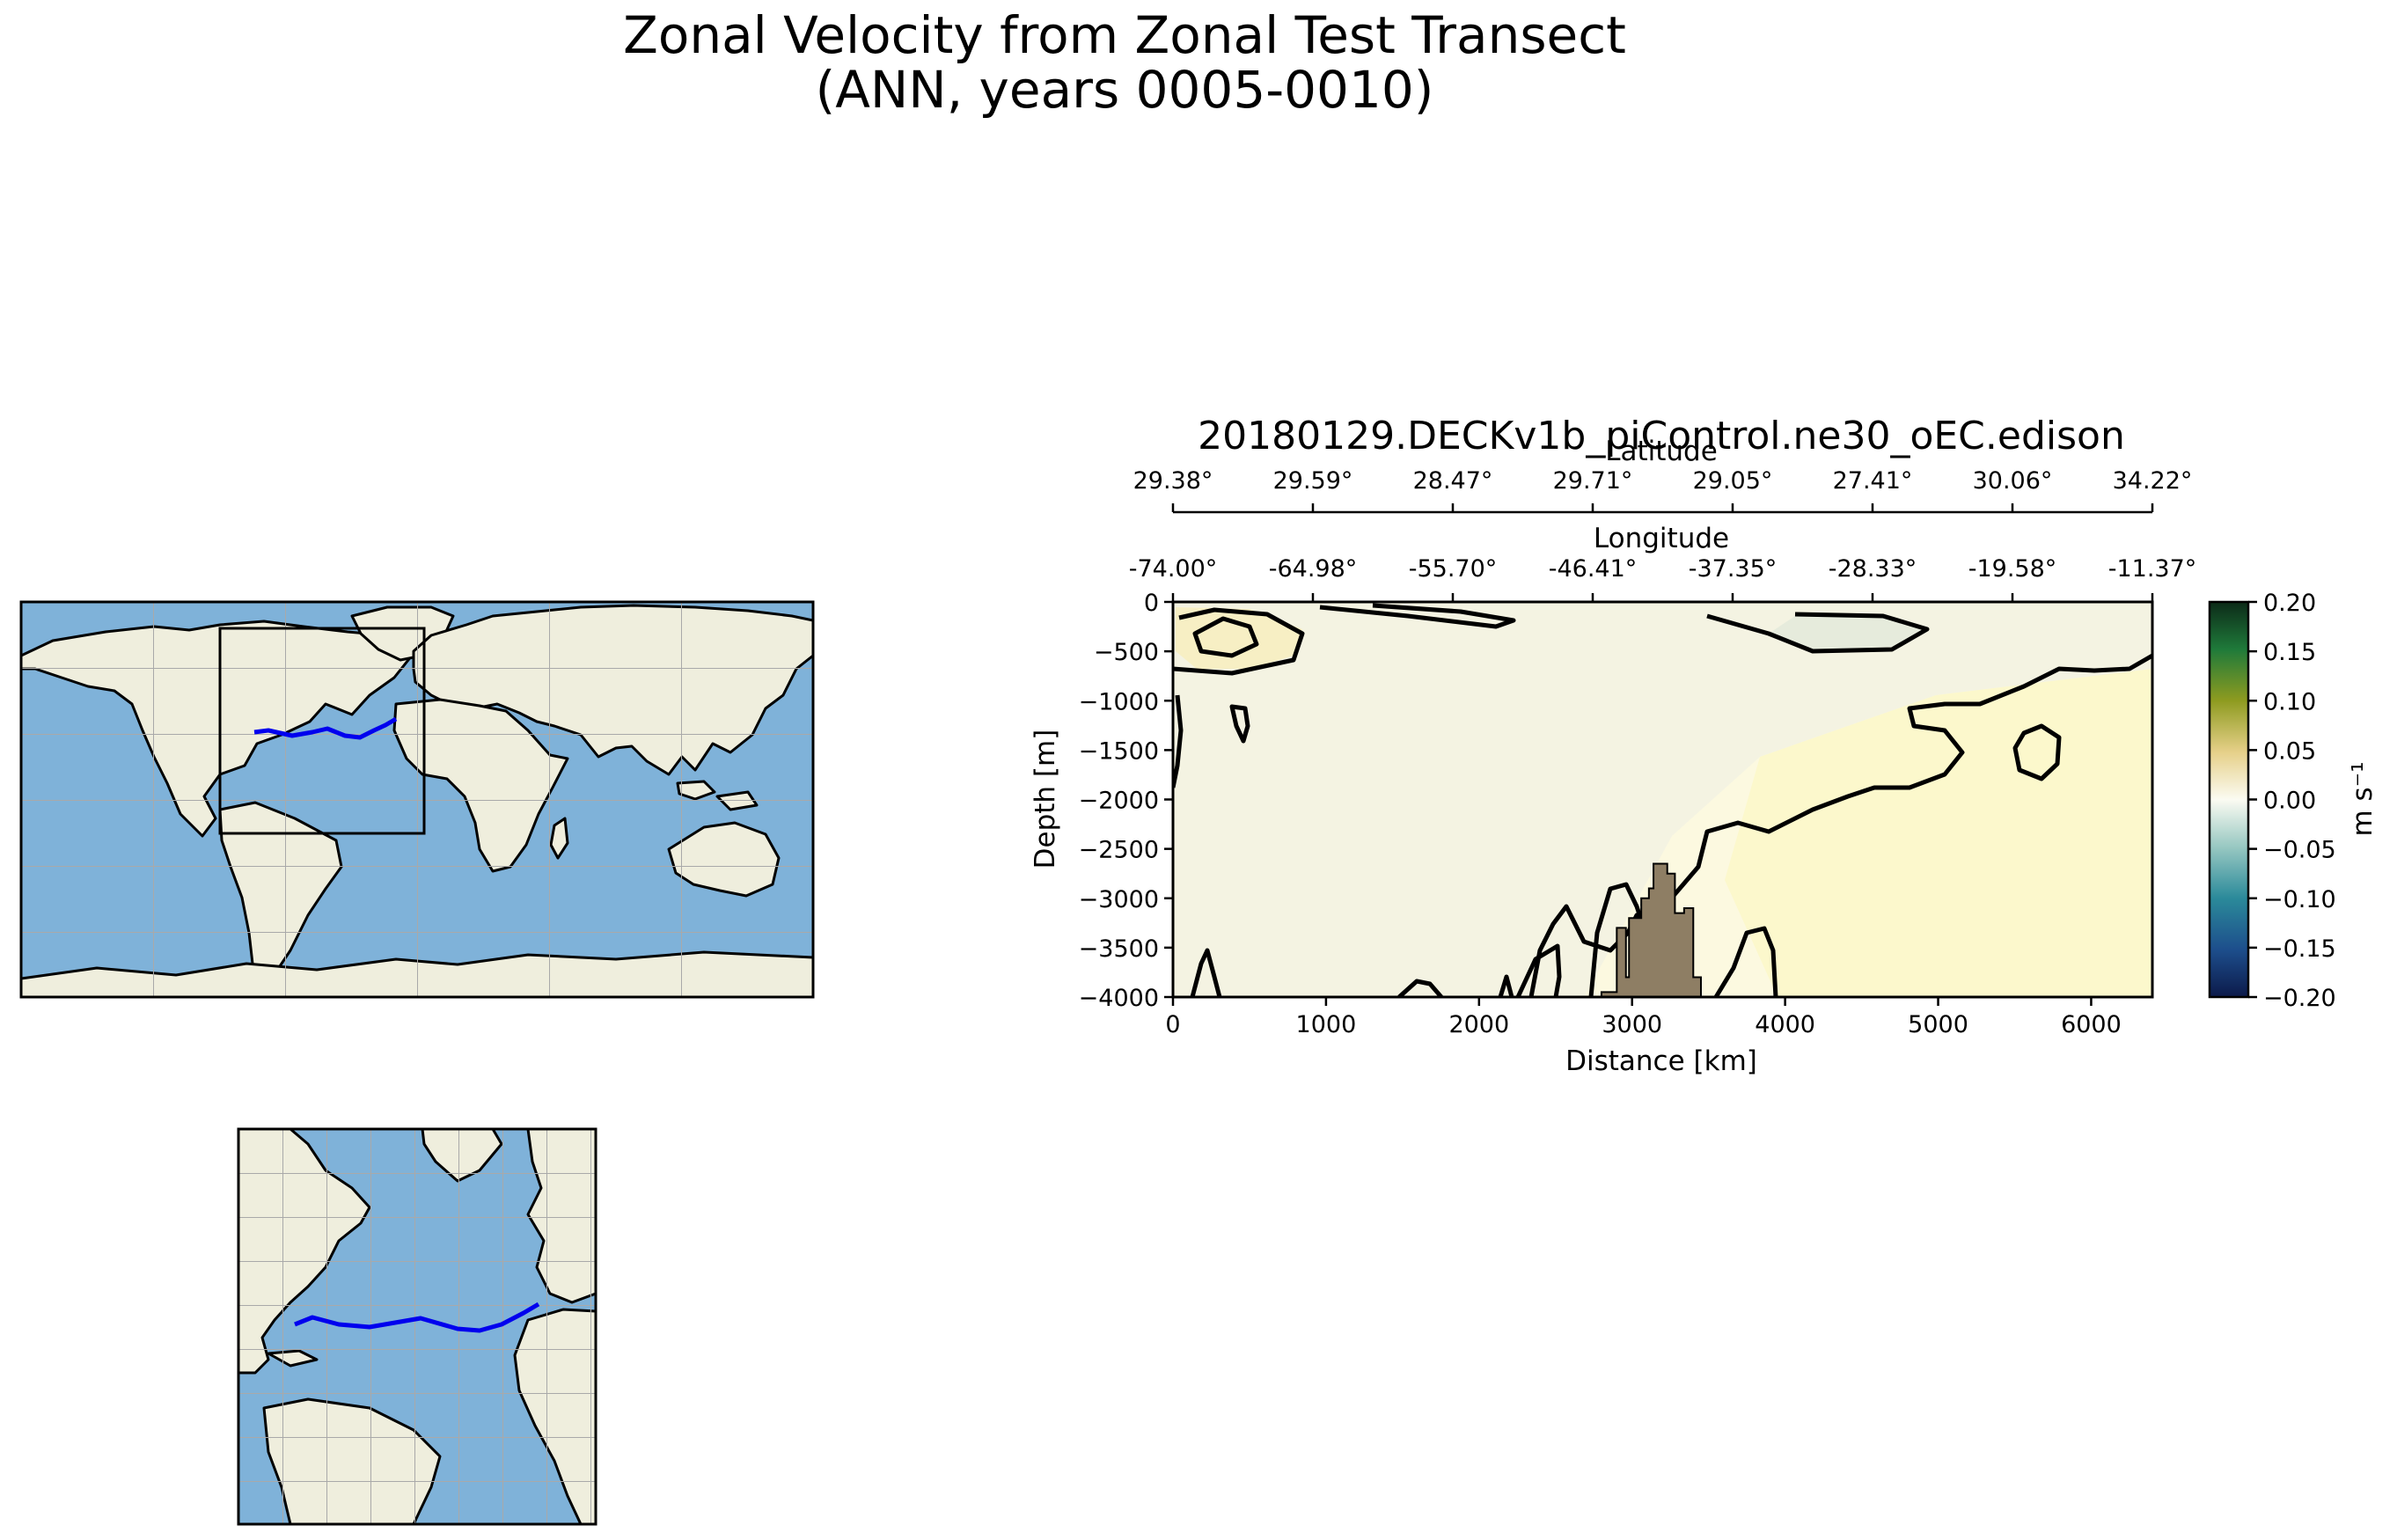  Describe the element at coordinates (1119, 802) in the screenshot. I see `y-tick-label: −2000` at that location.